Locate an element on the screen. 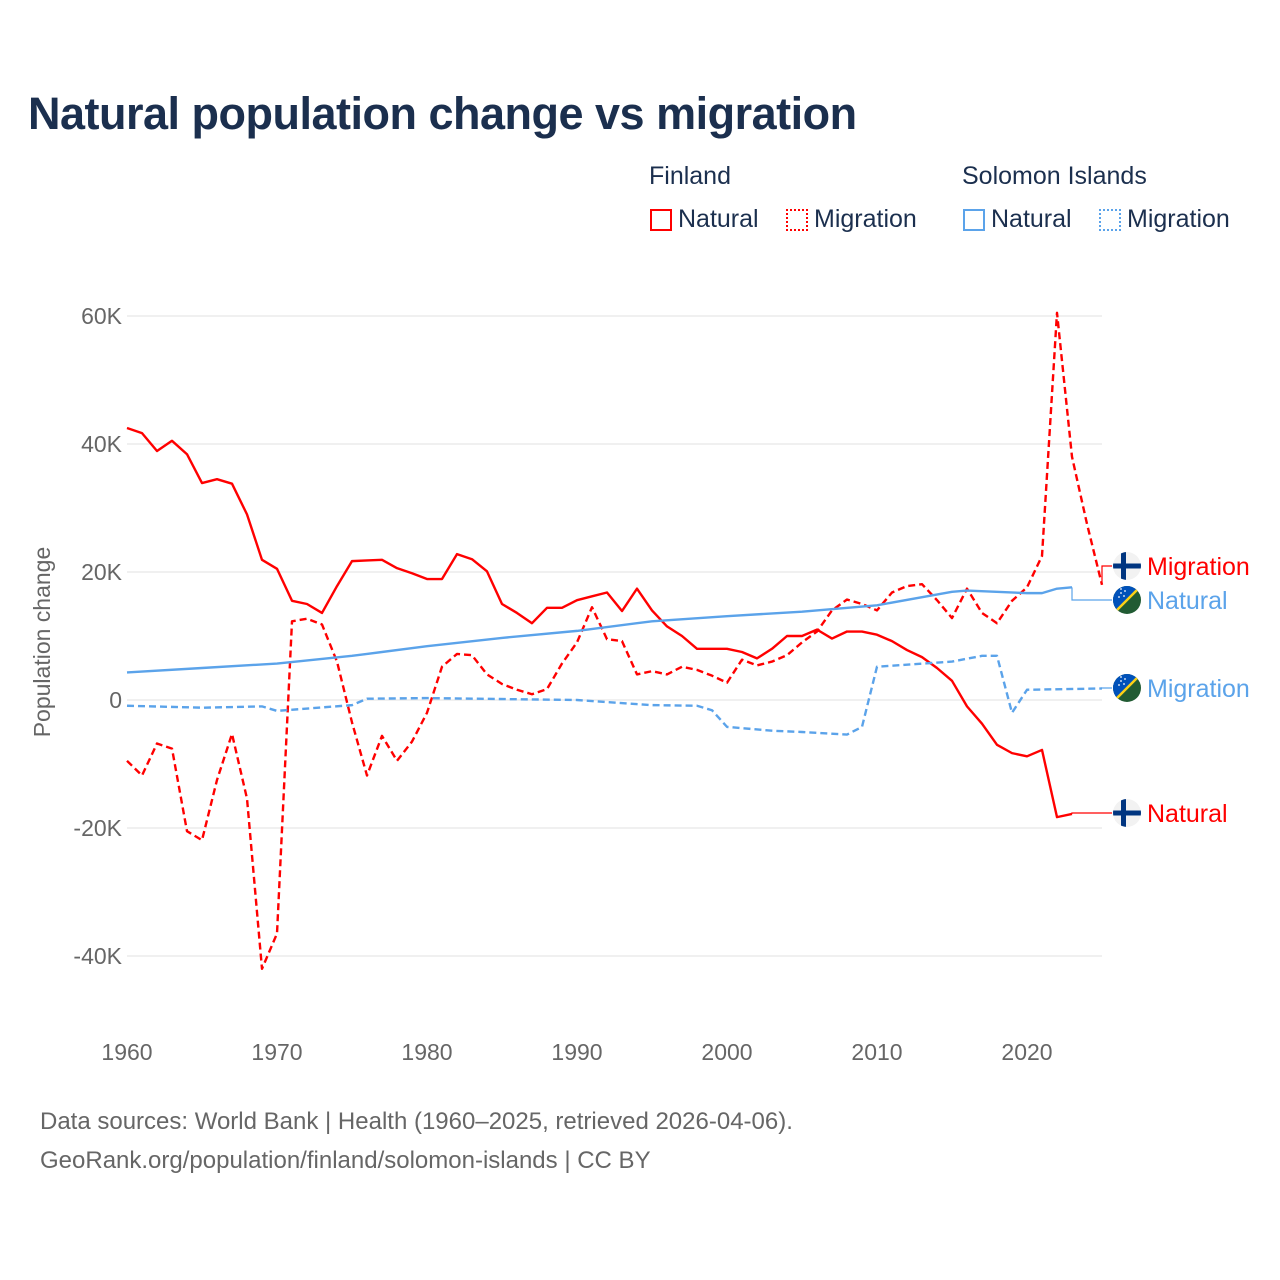 The width and height of the screenshot is (1280, 1280). x-tick-label: 2000 is located at coordinates (726, 1052).